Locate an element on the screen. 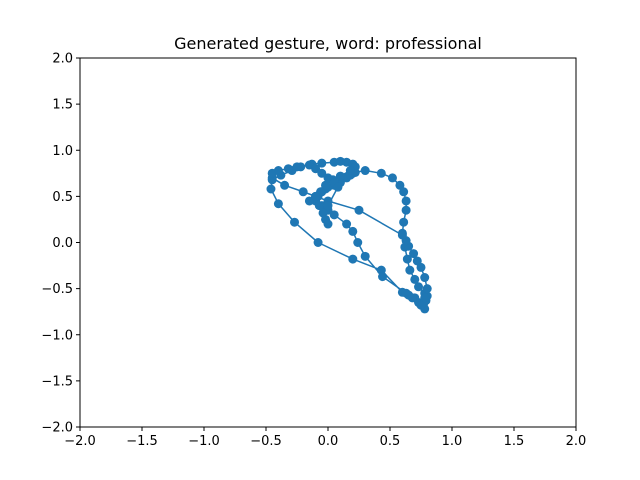 This screenshot has height=480, width=640. y-tick-label: 1.5 is located at coordinates (62, 105).